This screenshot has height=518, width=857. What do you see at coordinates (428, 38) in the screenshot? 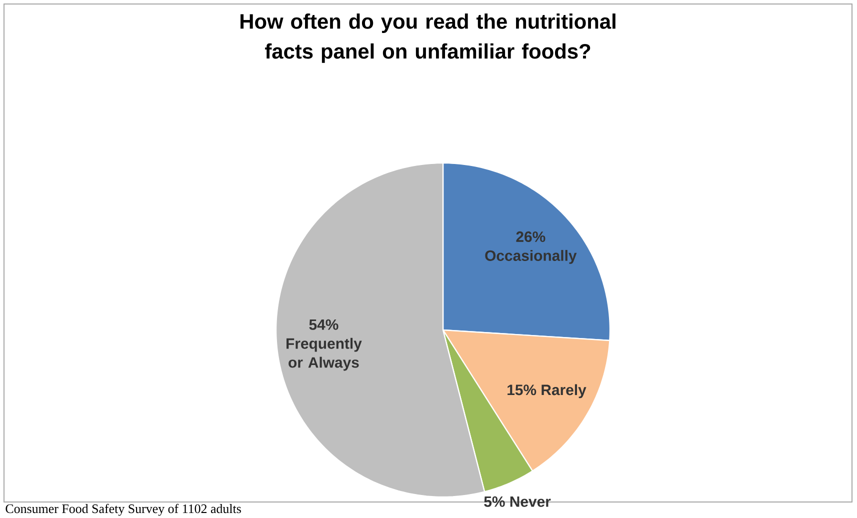
I see `chart-title: How often do you read the nutritional facts panel on unfamiliar foods?` at bounding box center [428, 38].